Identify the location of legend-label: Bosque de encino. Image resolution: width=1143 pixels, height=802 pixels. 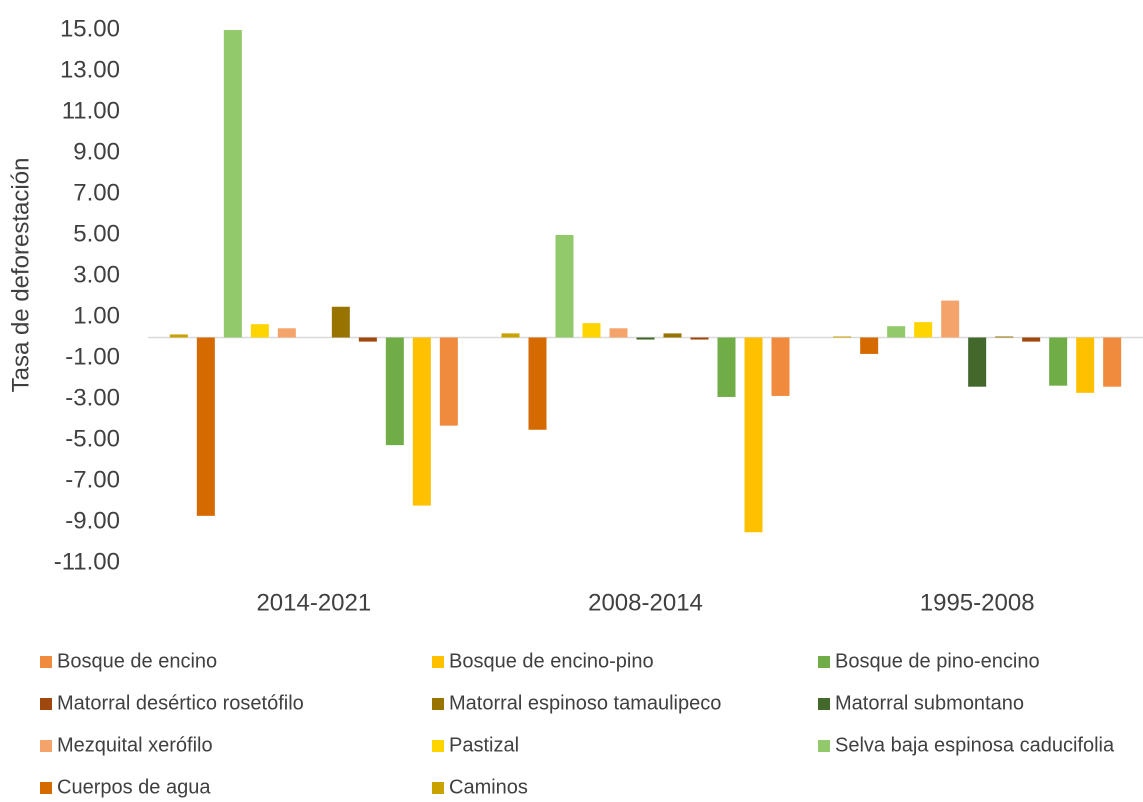
(137, 661).